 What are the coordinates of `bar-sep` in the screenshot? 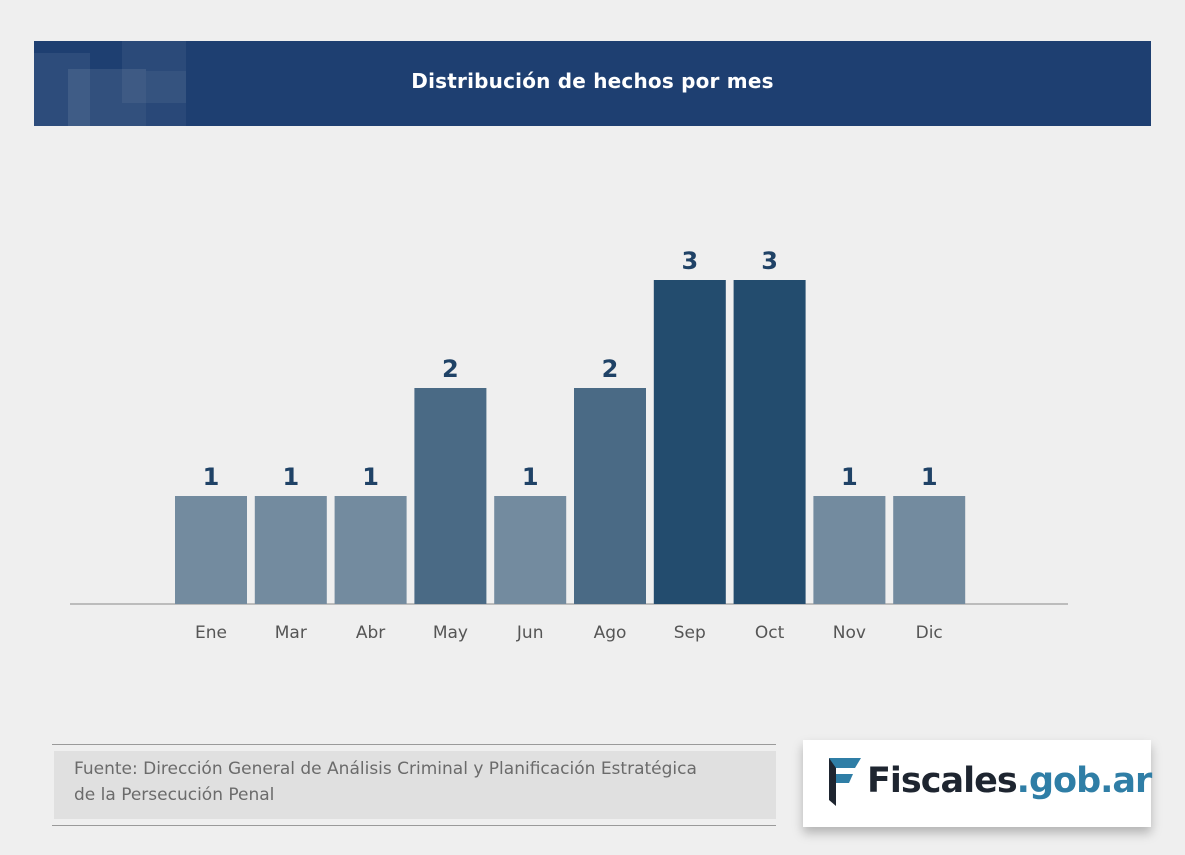 It's located at (689, 442).